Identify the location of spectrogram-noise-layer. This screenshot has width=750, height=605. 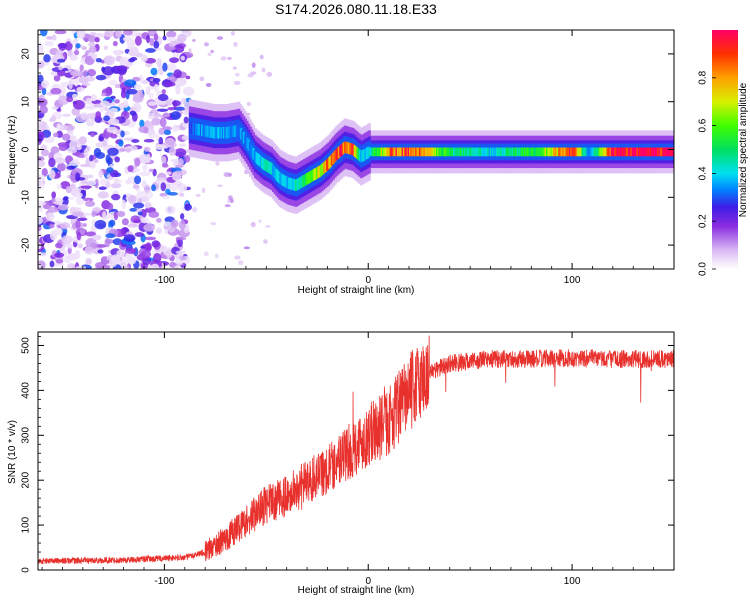
(155, 149).